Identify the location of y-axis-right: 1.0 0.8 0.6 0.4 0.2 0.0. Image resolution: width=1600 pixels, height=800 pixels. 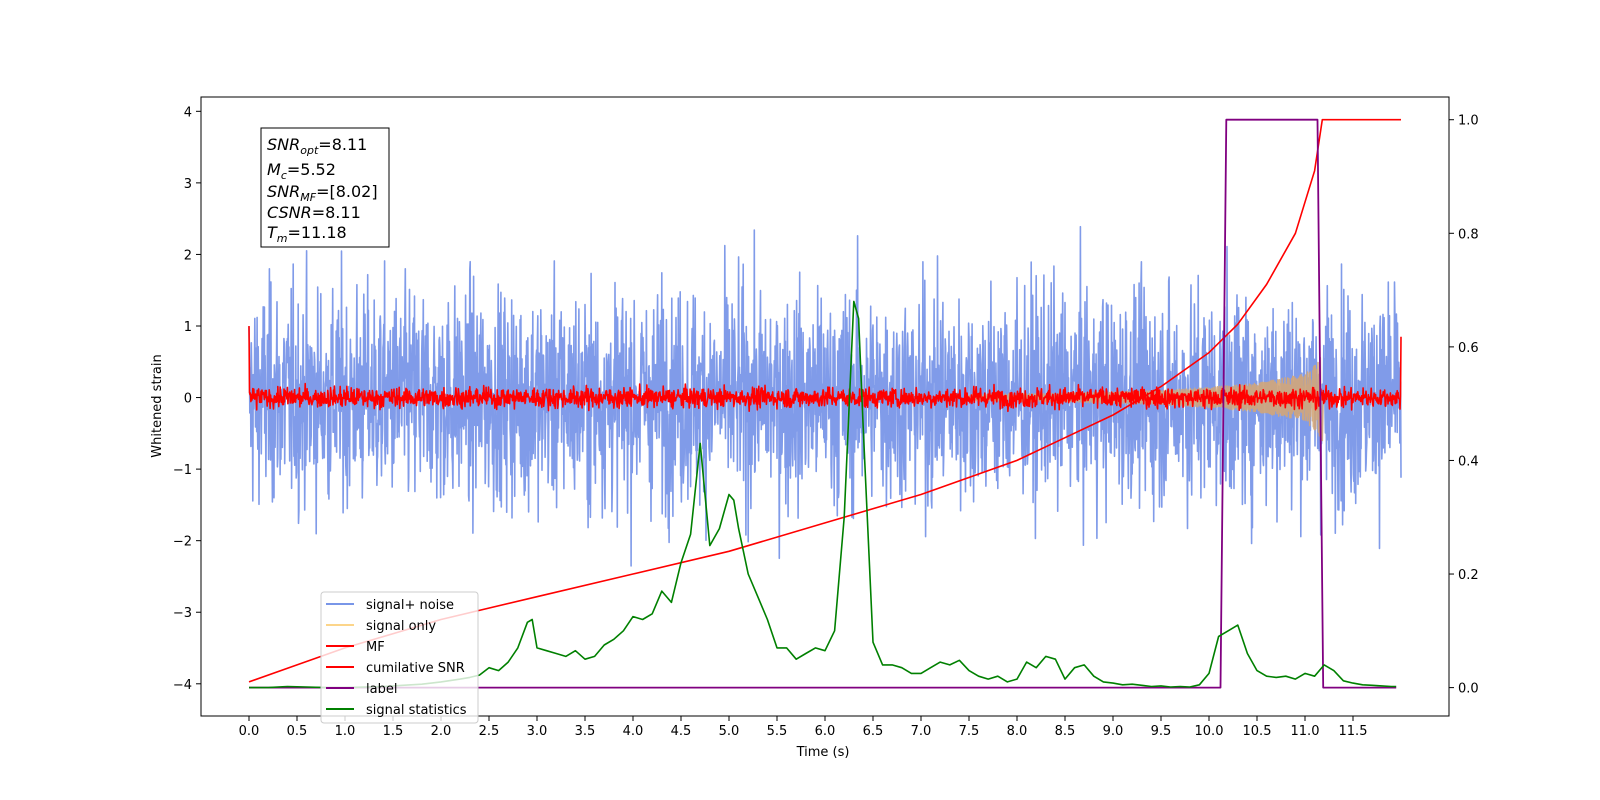
(1464, 405).